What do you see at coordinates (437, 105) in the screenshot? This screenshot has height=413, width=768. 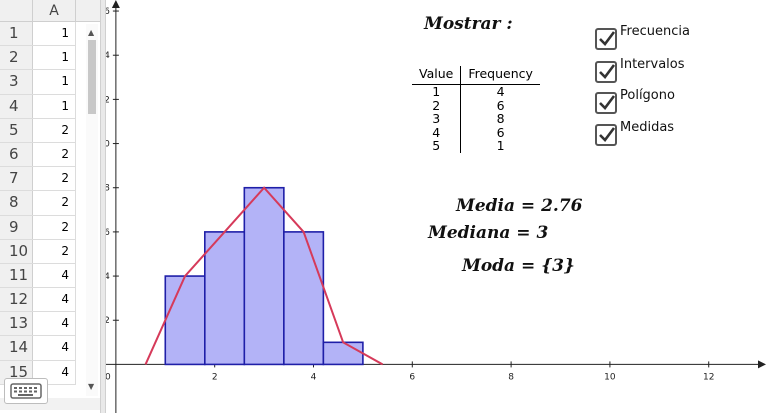 I see `table-cell-value: 2` at bounding box center [437, 105].